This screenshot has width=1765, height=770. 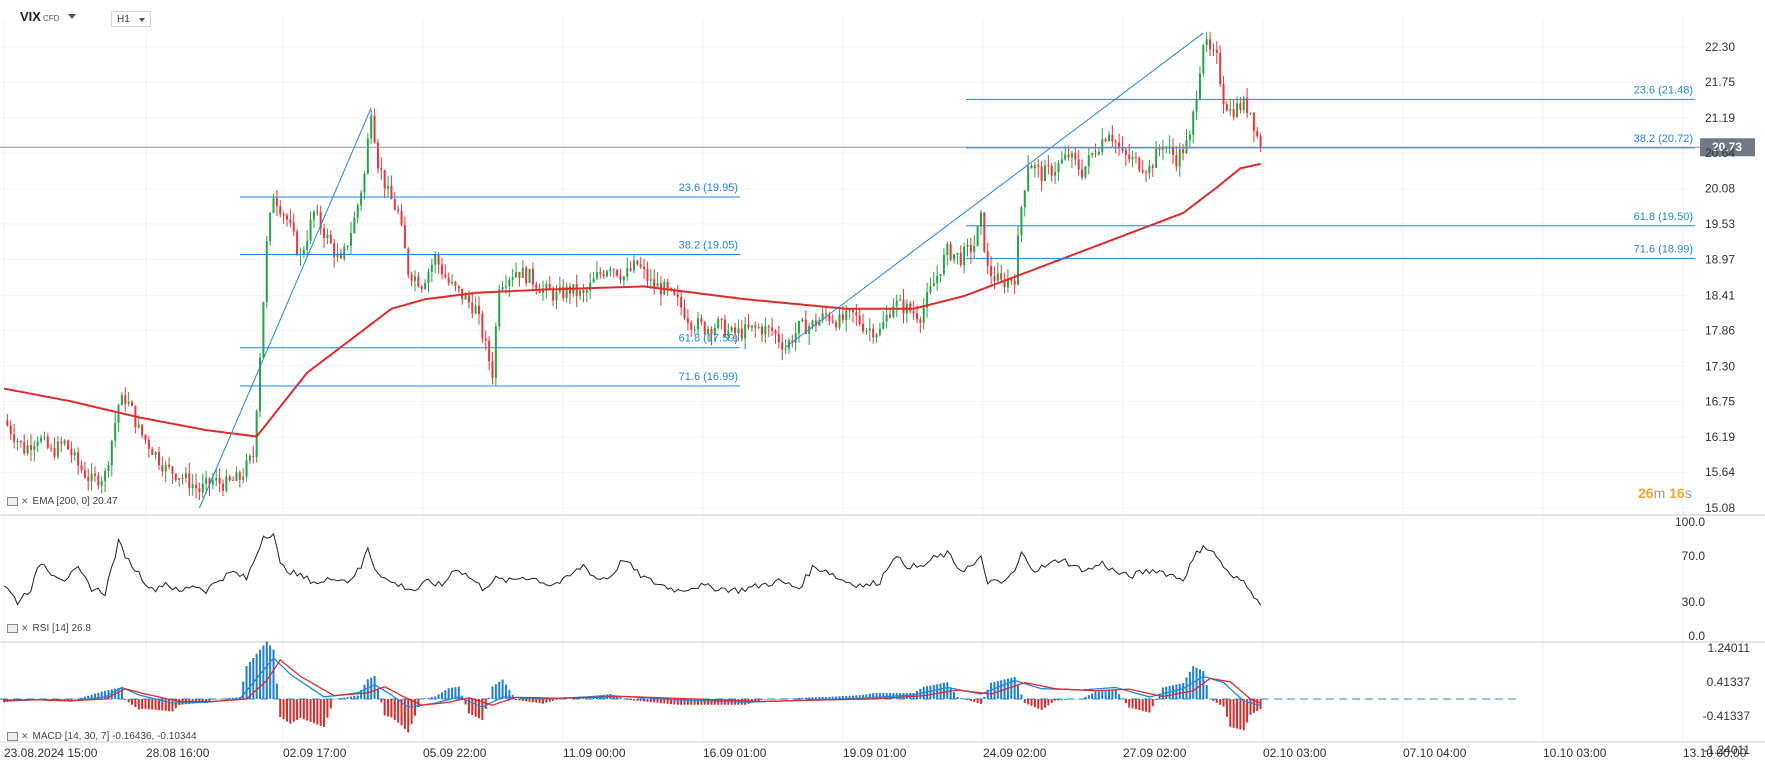 What do you see at coordinates (102, 736) in the screenshot?
I see `macd-legend: ✕ MACD [14, 30, 7] -0.16436, -0.10344` at bounding box center [102, 736].